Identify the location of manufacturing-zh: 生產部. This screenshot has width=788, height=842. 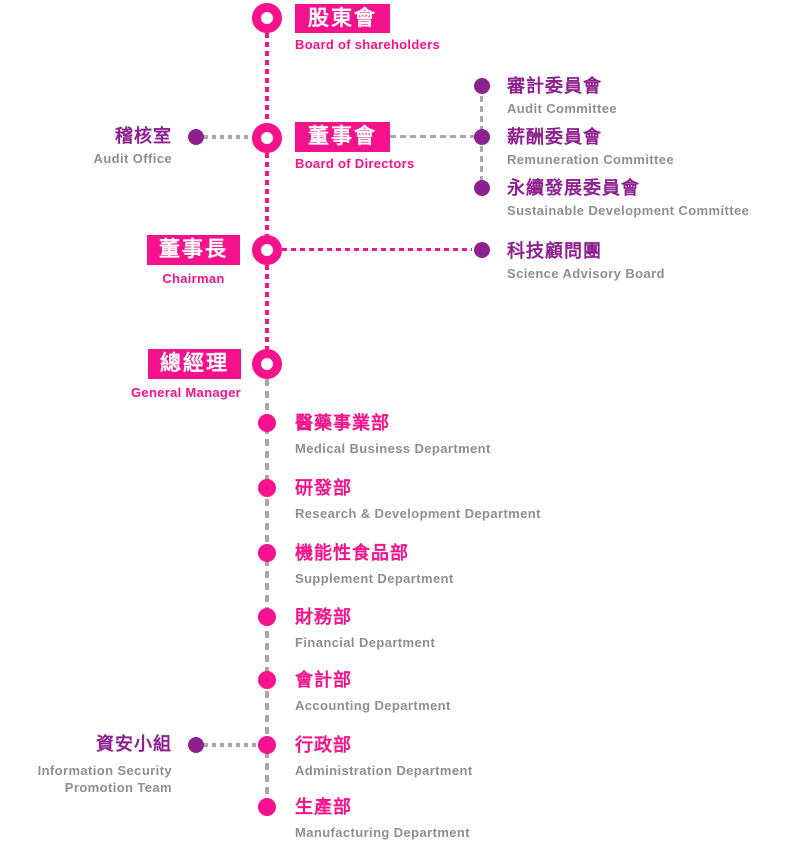
(323, 807).